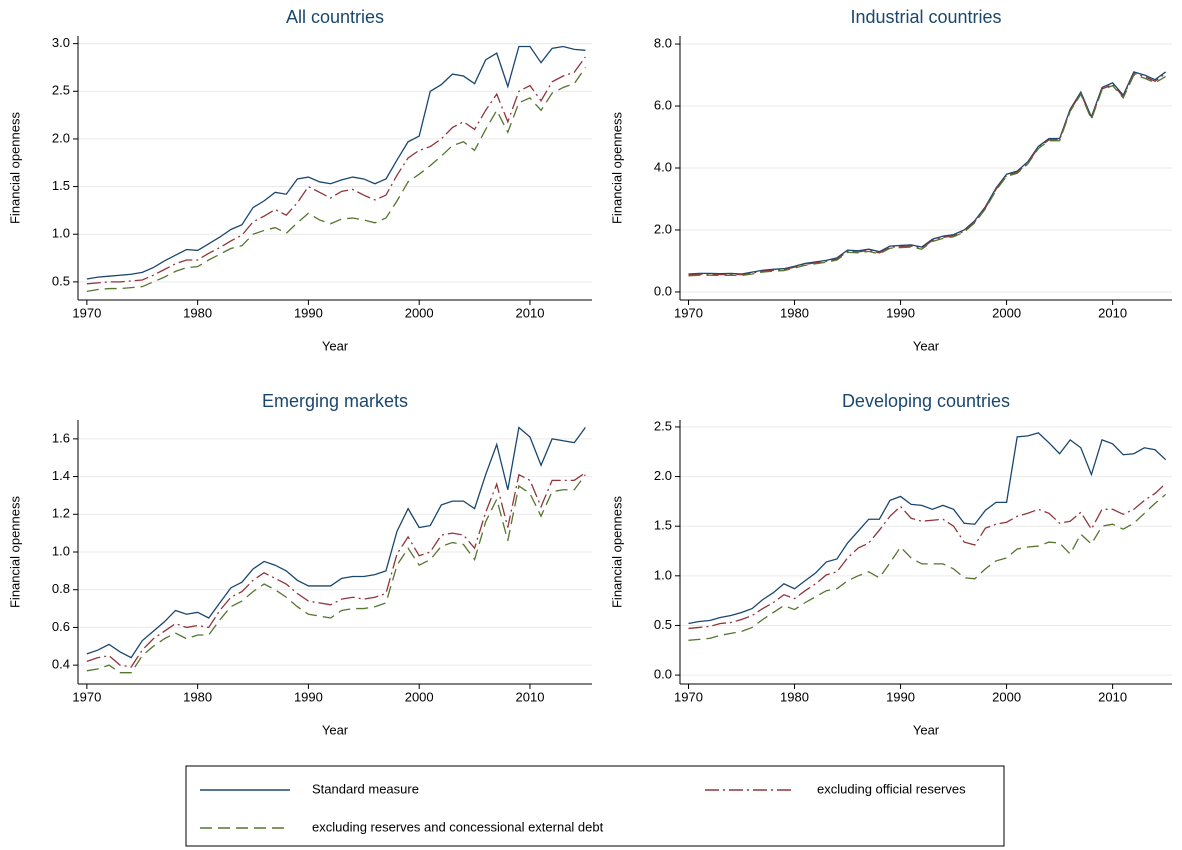  Describe the element at coordinates (61, 475) in the screenshot. I see `y-tick-label: 1.4` at that location.